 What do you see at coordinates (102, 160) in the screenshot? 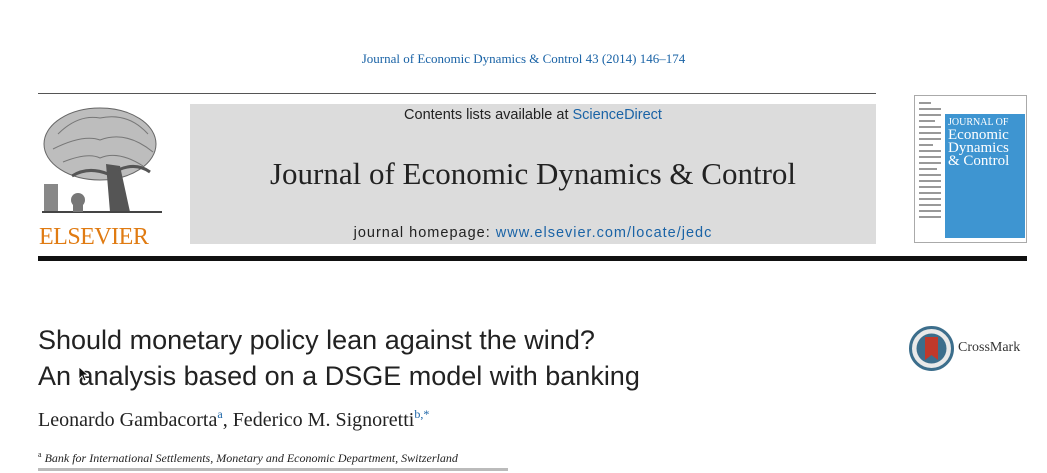
I see `elsevier-tree-logo-icon` at bounding box center [102, 160].